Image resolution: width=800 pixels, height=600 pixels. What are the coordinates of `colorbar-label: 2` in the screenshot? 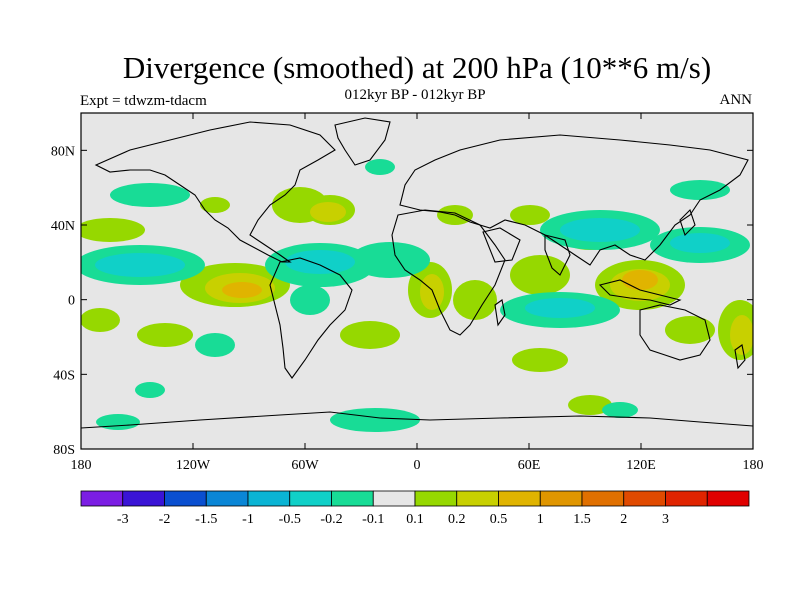 It's located at (623, 519).